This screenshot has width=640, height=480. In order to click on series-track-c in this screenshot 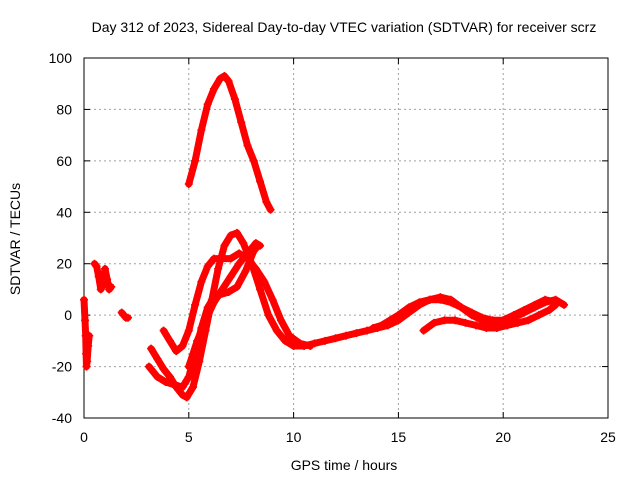, I will do `click(125, 315)`.